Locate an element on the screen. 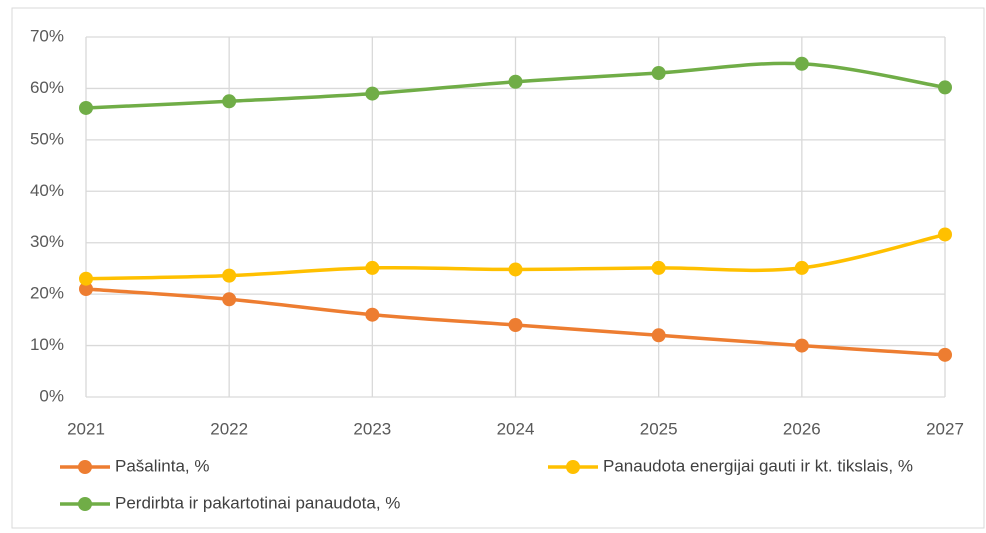 This screenshot has height=533, width=986. x-tick-label: 2023 is located at coordinates (372, 428).